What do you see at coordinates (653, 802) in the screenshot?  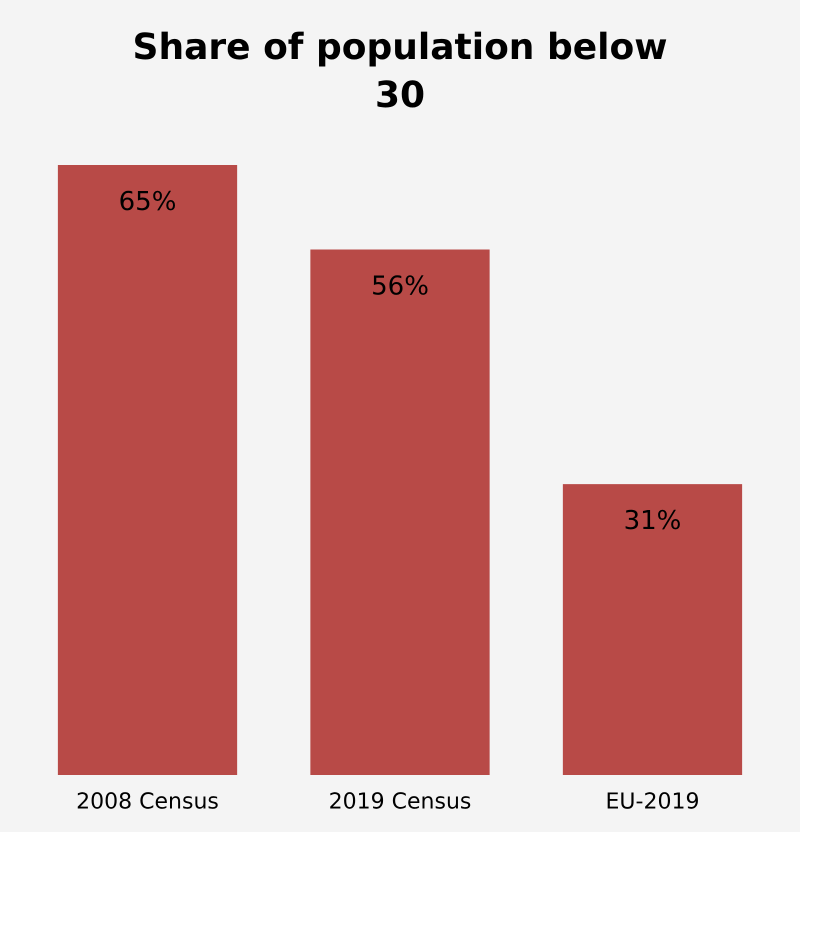 I see `x-tick-label: EU-2019` at bounding box center [653, 802].